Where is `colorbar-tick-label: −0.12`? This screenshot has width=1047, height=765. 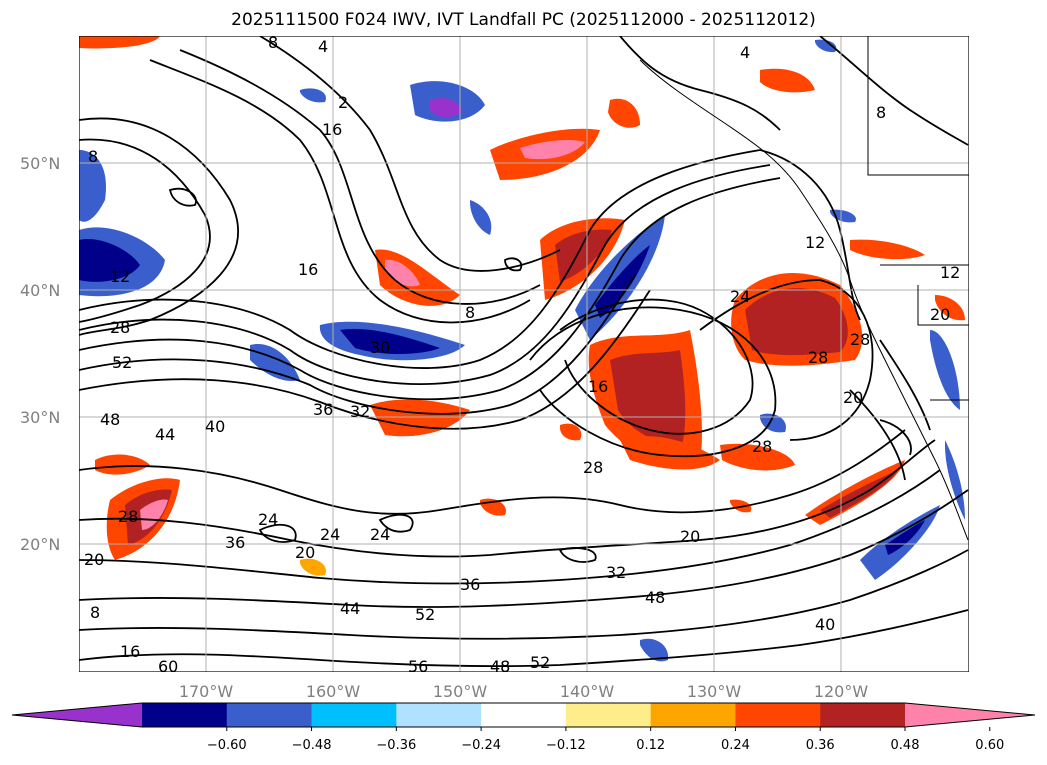 colorbar-tick-label: −0.12 is located at coordinates (566, 745).